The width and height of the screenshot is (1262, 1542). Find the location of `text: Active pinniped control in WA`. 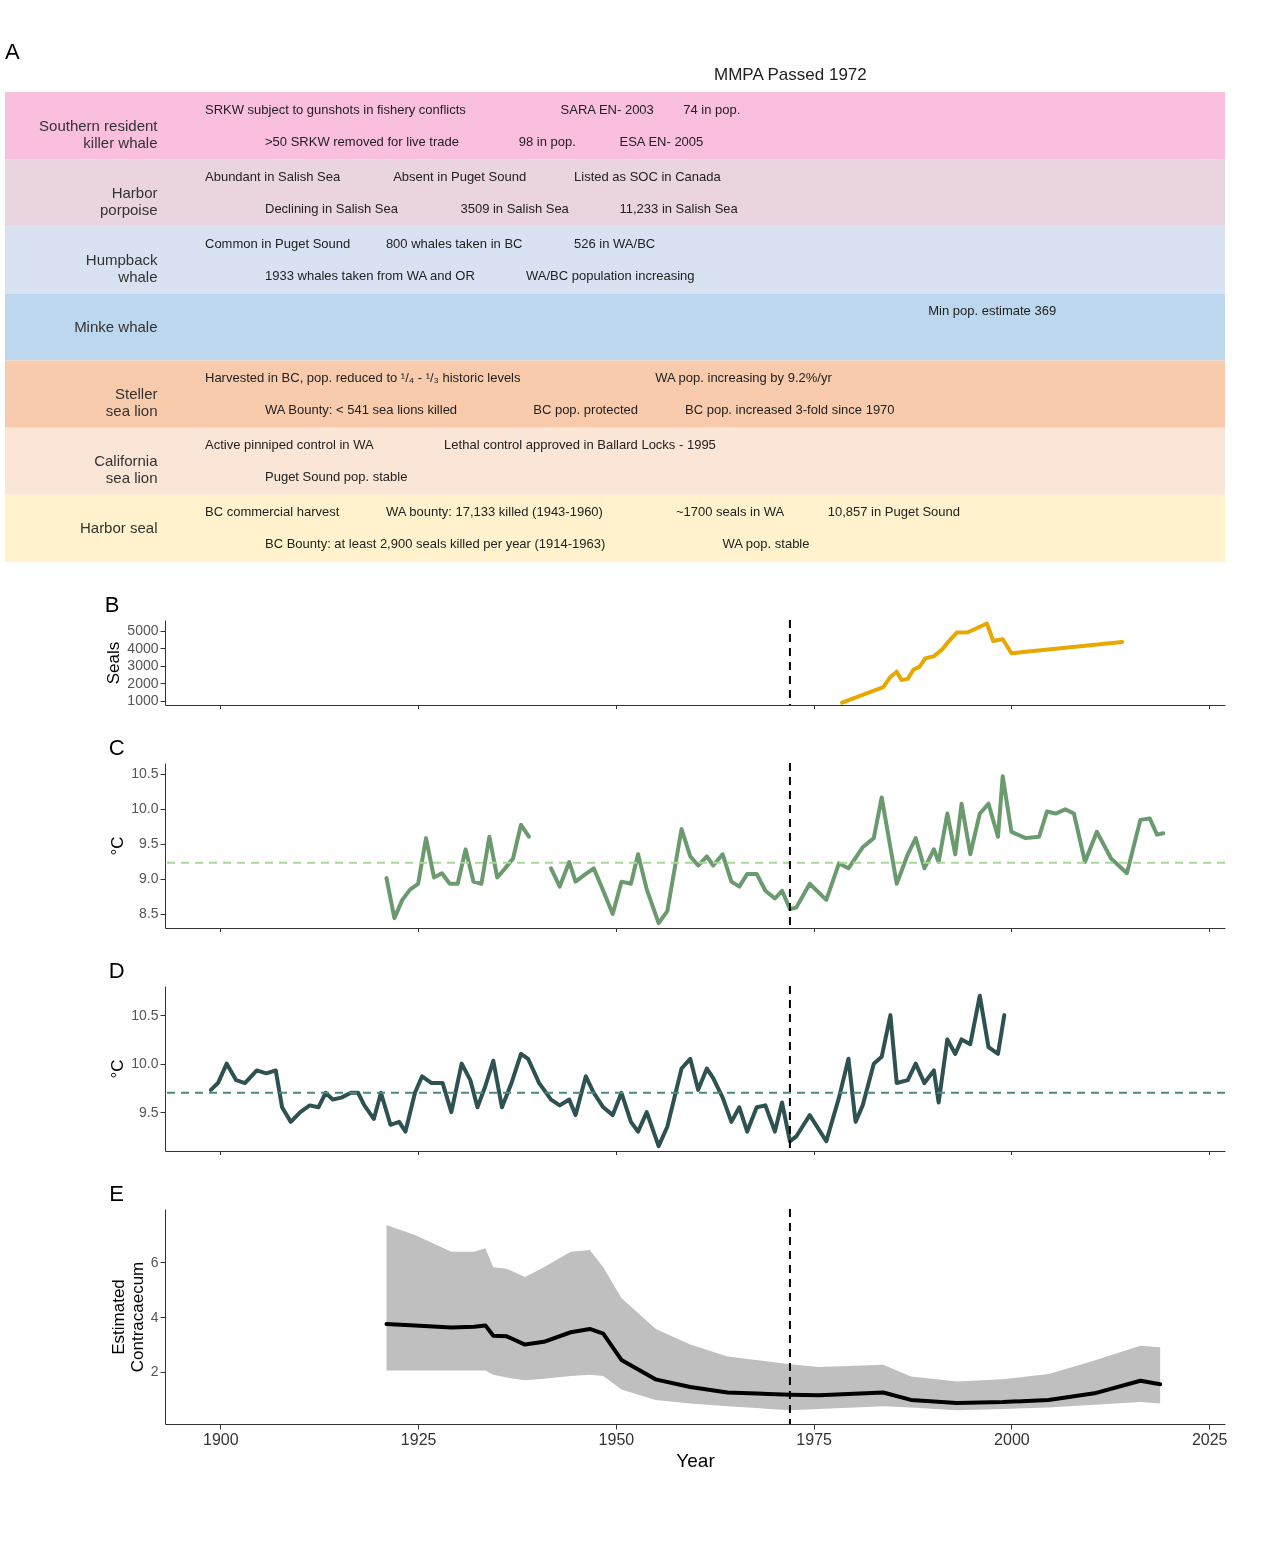

text: Active pinniped control in WA is located at coordinates (289, 445).